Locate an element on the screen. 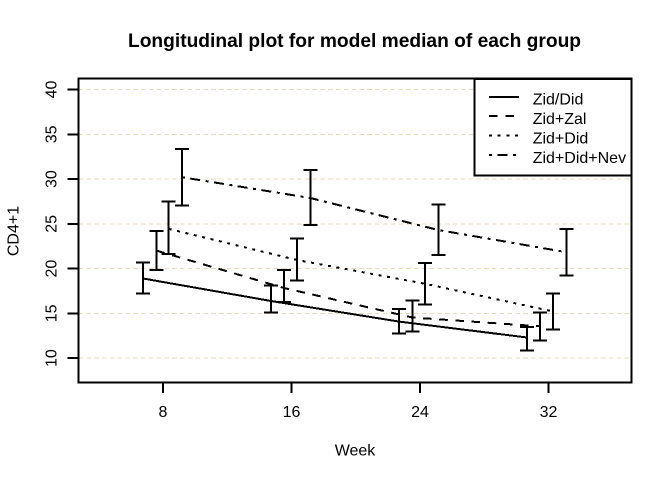  svg-text: Zid+Did+Nev is located at coordinates (579, 158).